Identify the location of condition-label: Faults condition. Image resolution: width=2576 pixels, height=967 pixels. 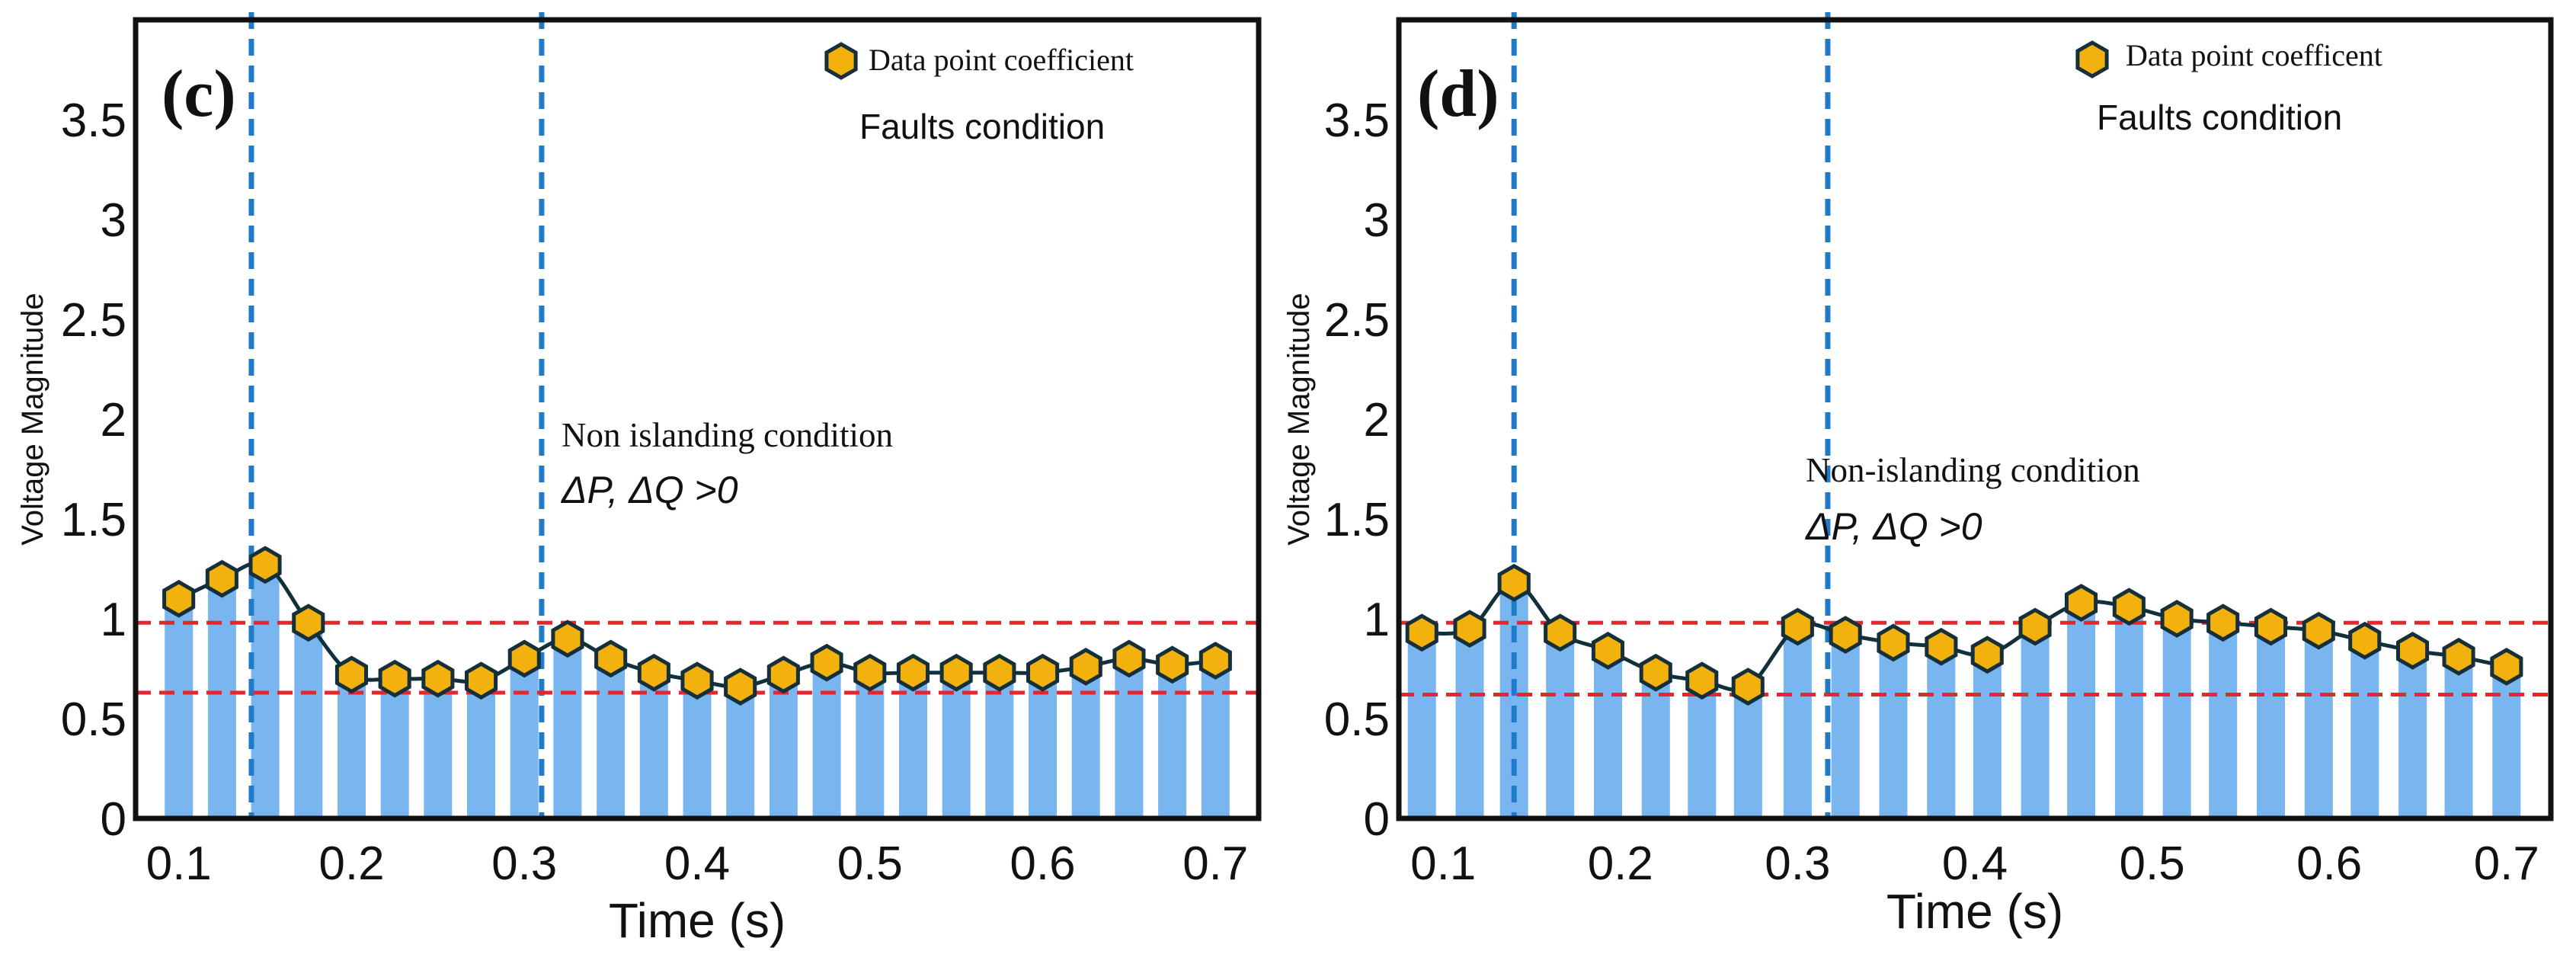
(2219, 117).